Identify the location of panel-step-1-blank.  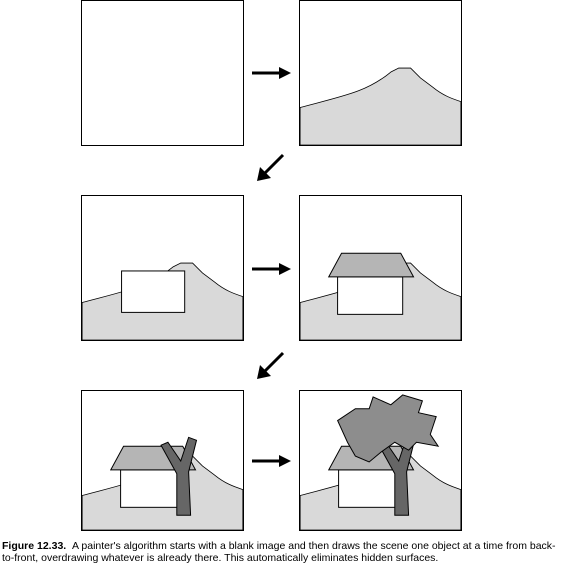
(162, 73).